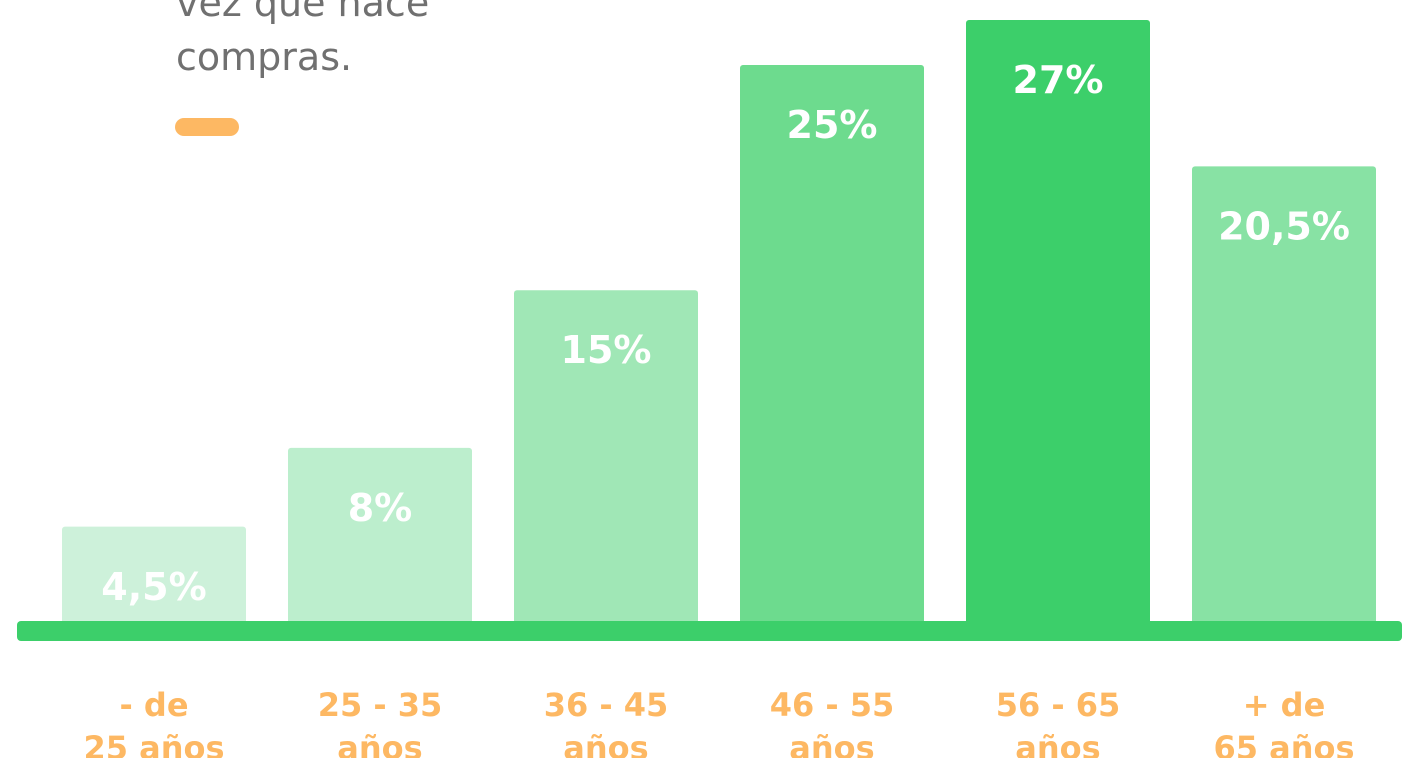  I want to click on category-label-line: + de, so click(1284, 705).